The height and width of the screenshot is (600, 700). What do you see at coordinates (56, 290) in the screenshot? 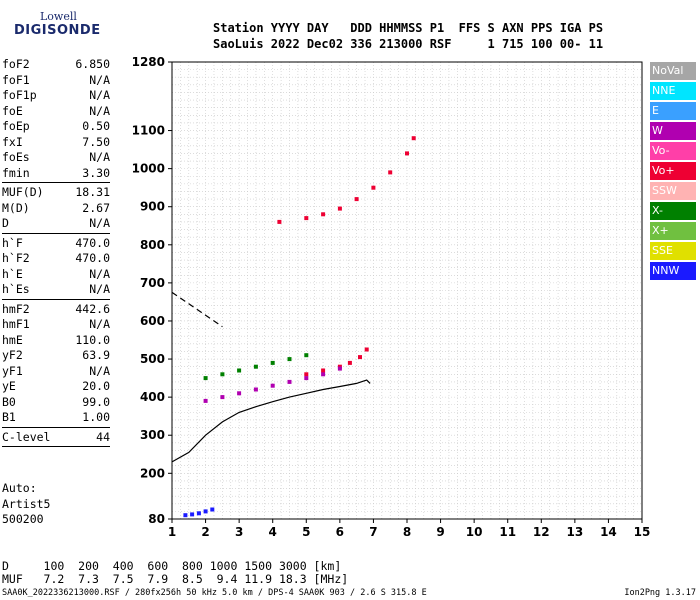
I see `param-row: h`Es N/A` at bounding box center [56, 290].